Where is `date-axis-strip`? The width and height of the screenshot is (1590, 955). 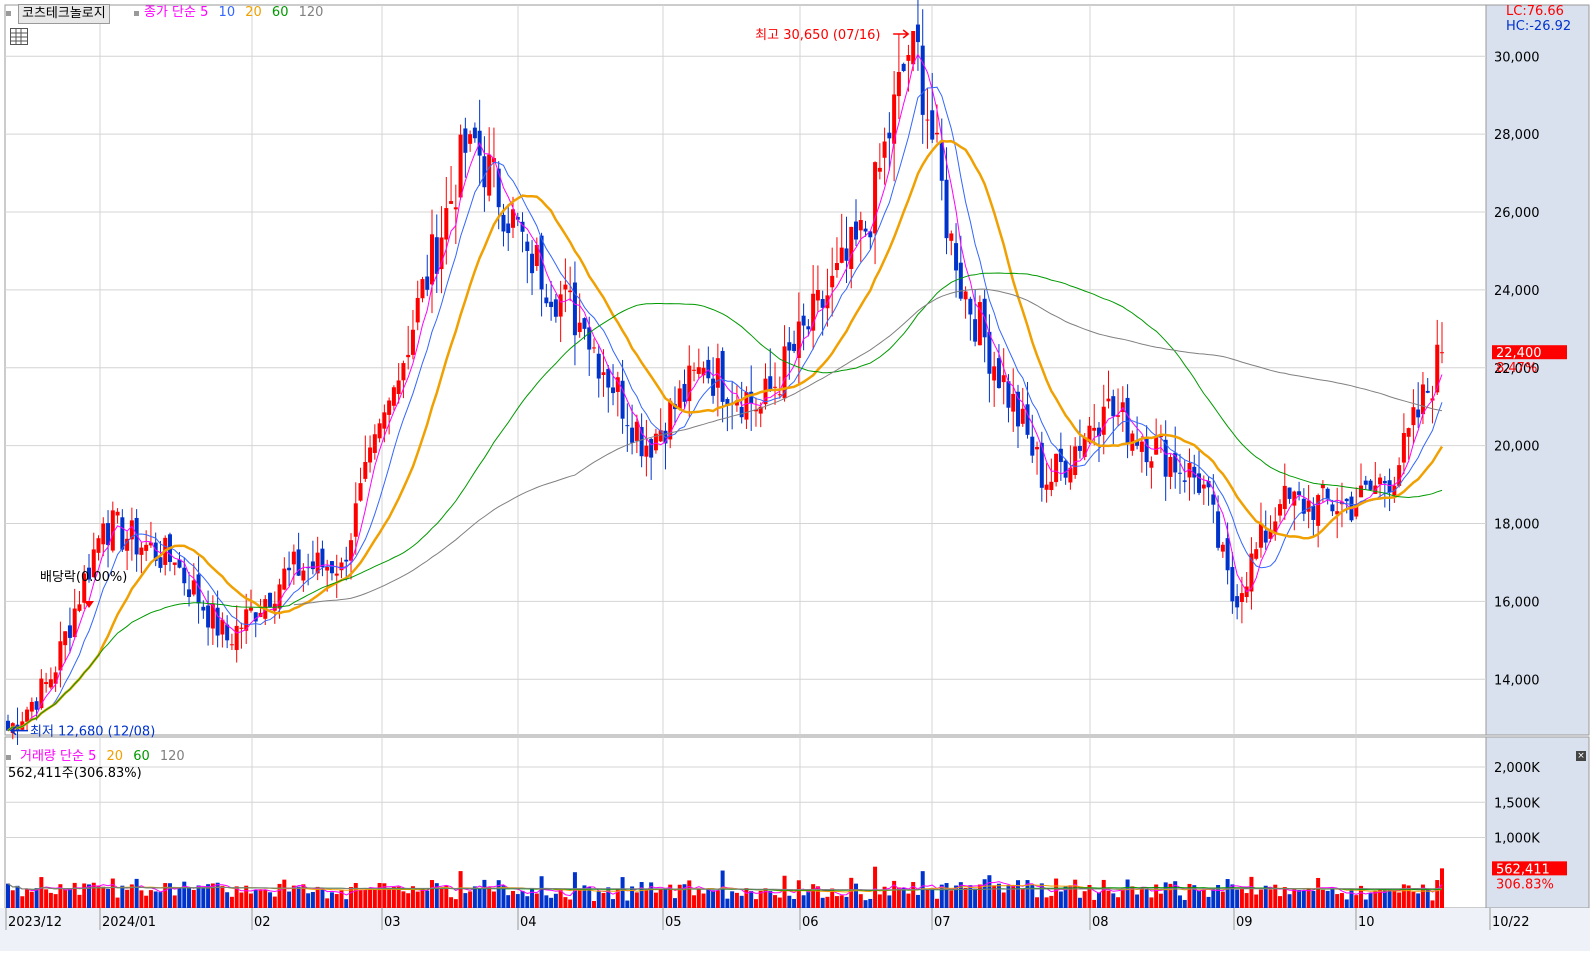
date-axis-strip is located at coordinates (795, 929).